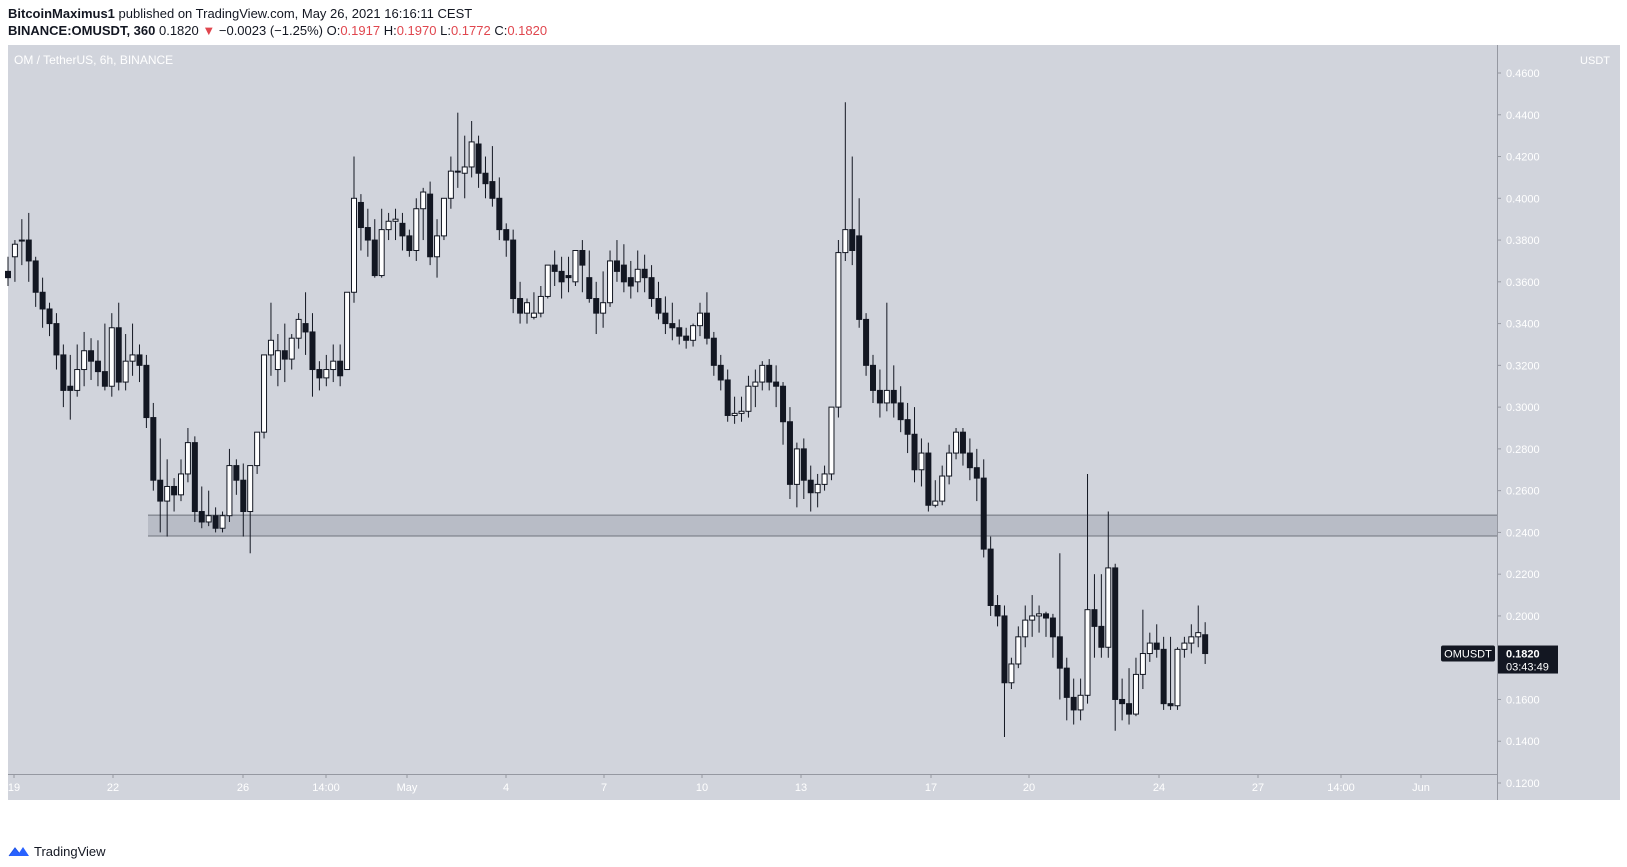 This screenshot has width=1627, height=867. Describe the element at coordinates (445, 30) in the screenshot. I see `low-label: L:` at that location.